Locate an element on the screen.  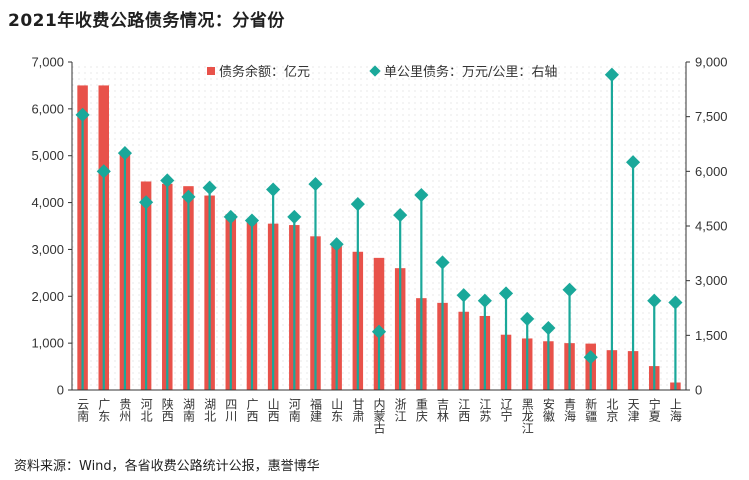
category-label-13: 山东 is located at coordinates (337, 410).